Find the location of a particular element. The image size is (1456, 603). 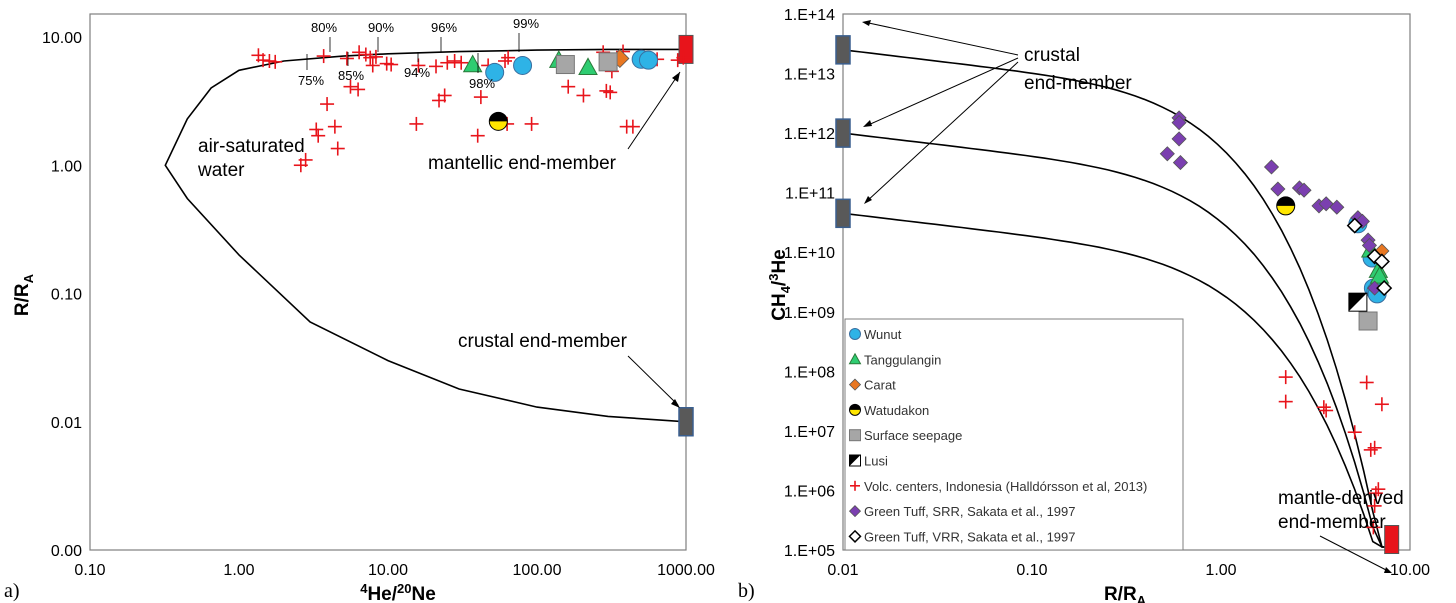

percent-label: 90% is located at coordinates (381, 27).